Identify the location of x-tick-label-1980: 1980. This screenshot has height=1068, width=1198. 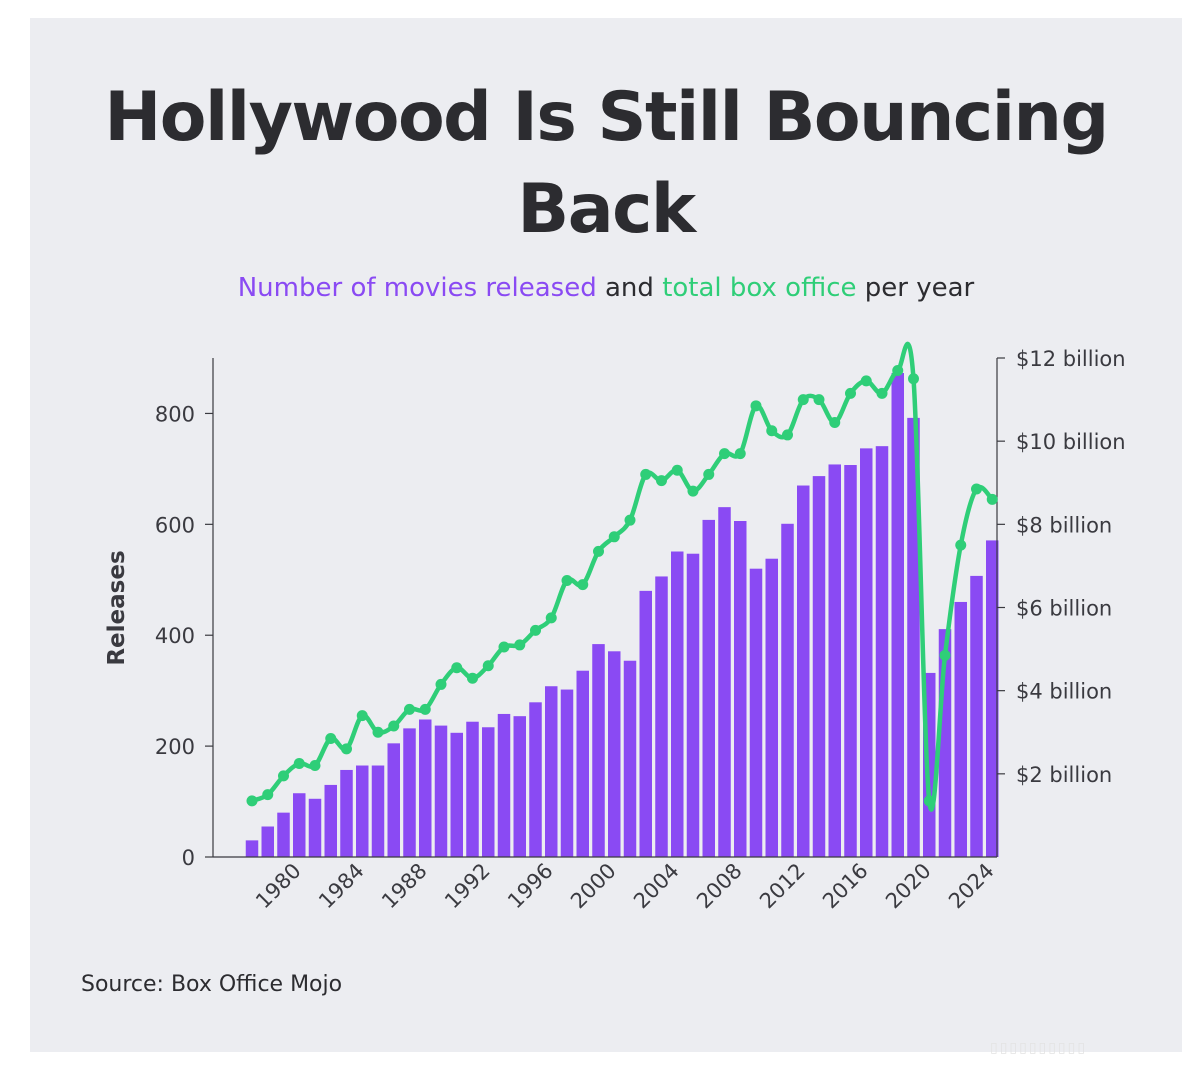
(278, 886).